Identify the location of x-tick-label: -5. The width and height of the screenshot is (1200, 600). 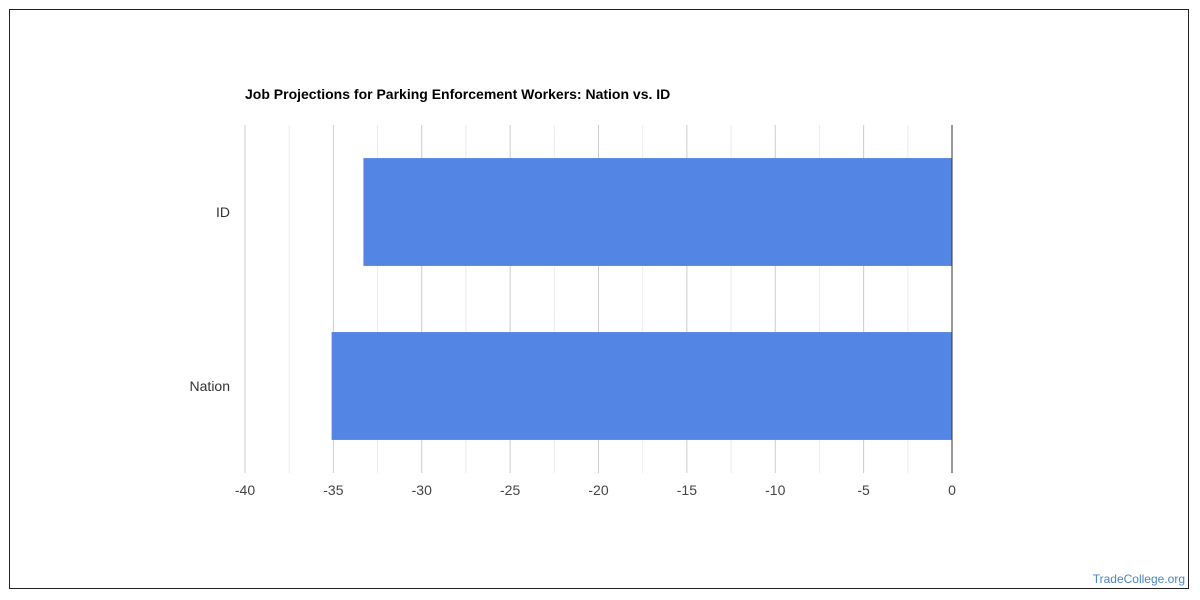
(863, 490).